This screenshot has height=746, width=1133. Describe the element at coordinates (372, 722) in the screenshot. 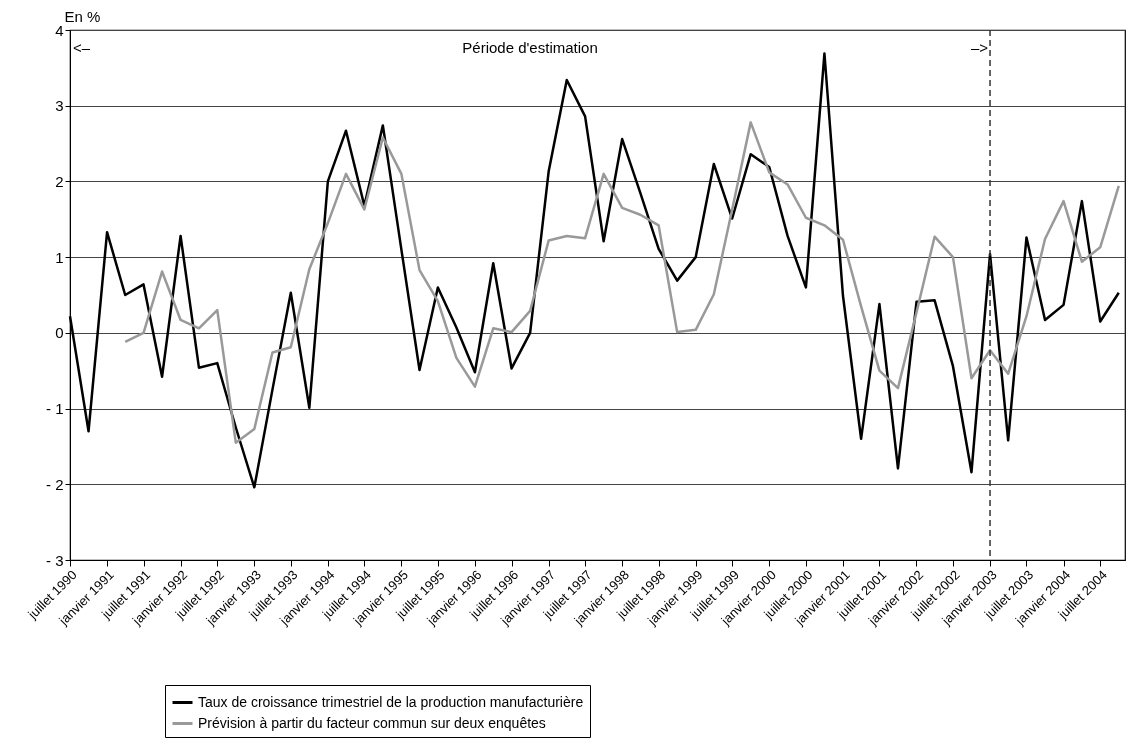

I see `legend-label: Prévision à partir du facteur commun sur deux enquêtes` at that location.